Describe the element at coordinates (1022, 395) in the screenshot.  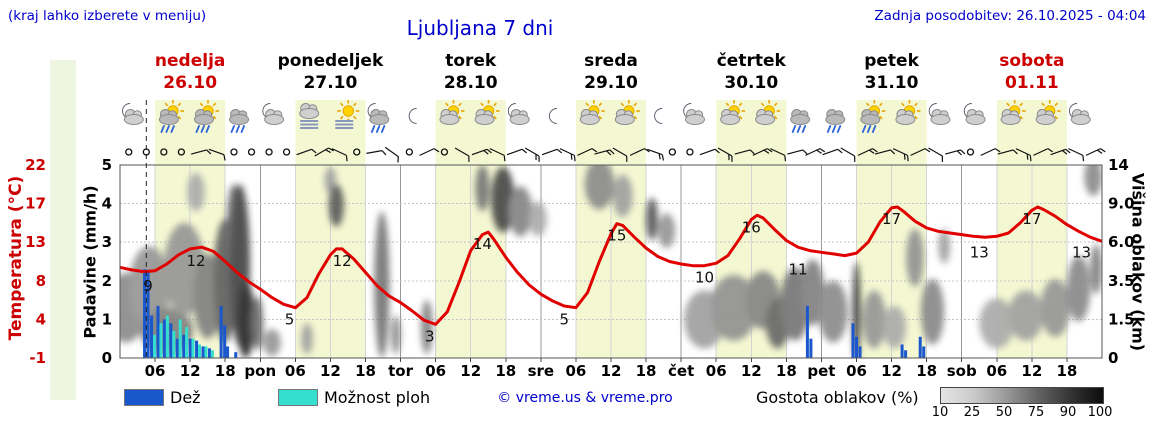
I see `cloud-density-gradient` at that location.